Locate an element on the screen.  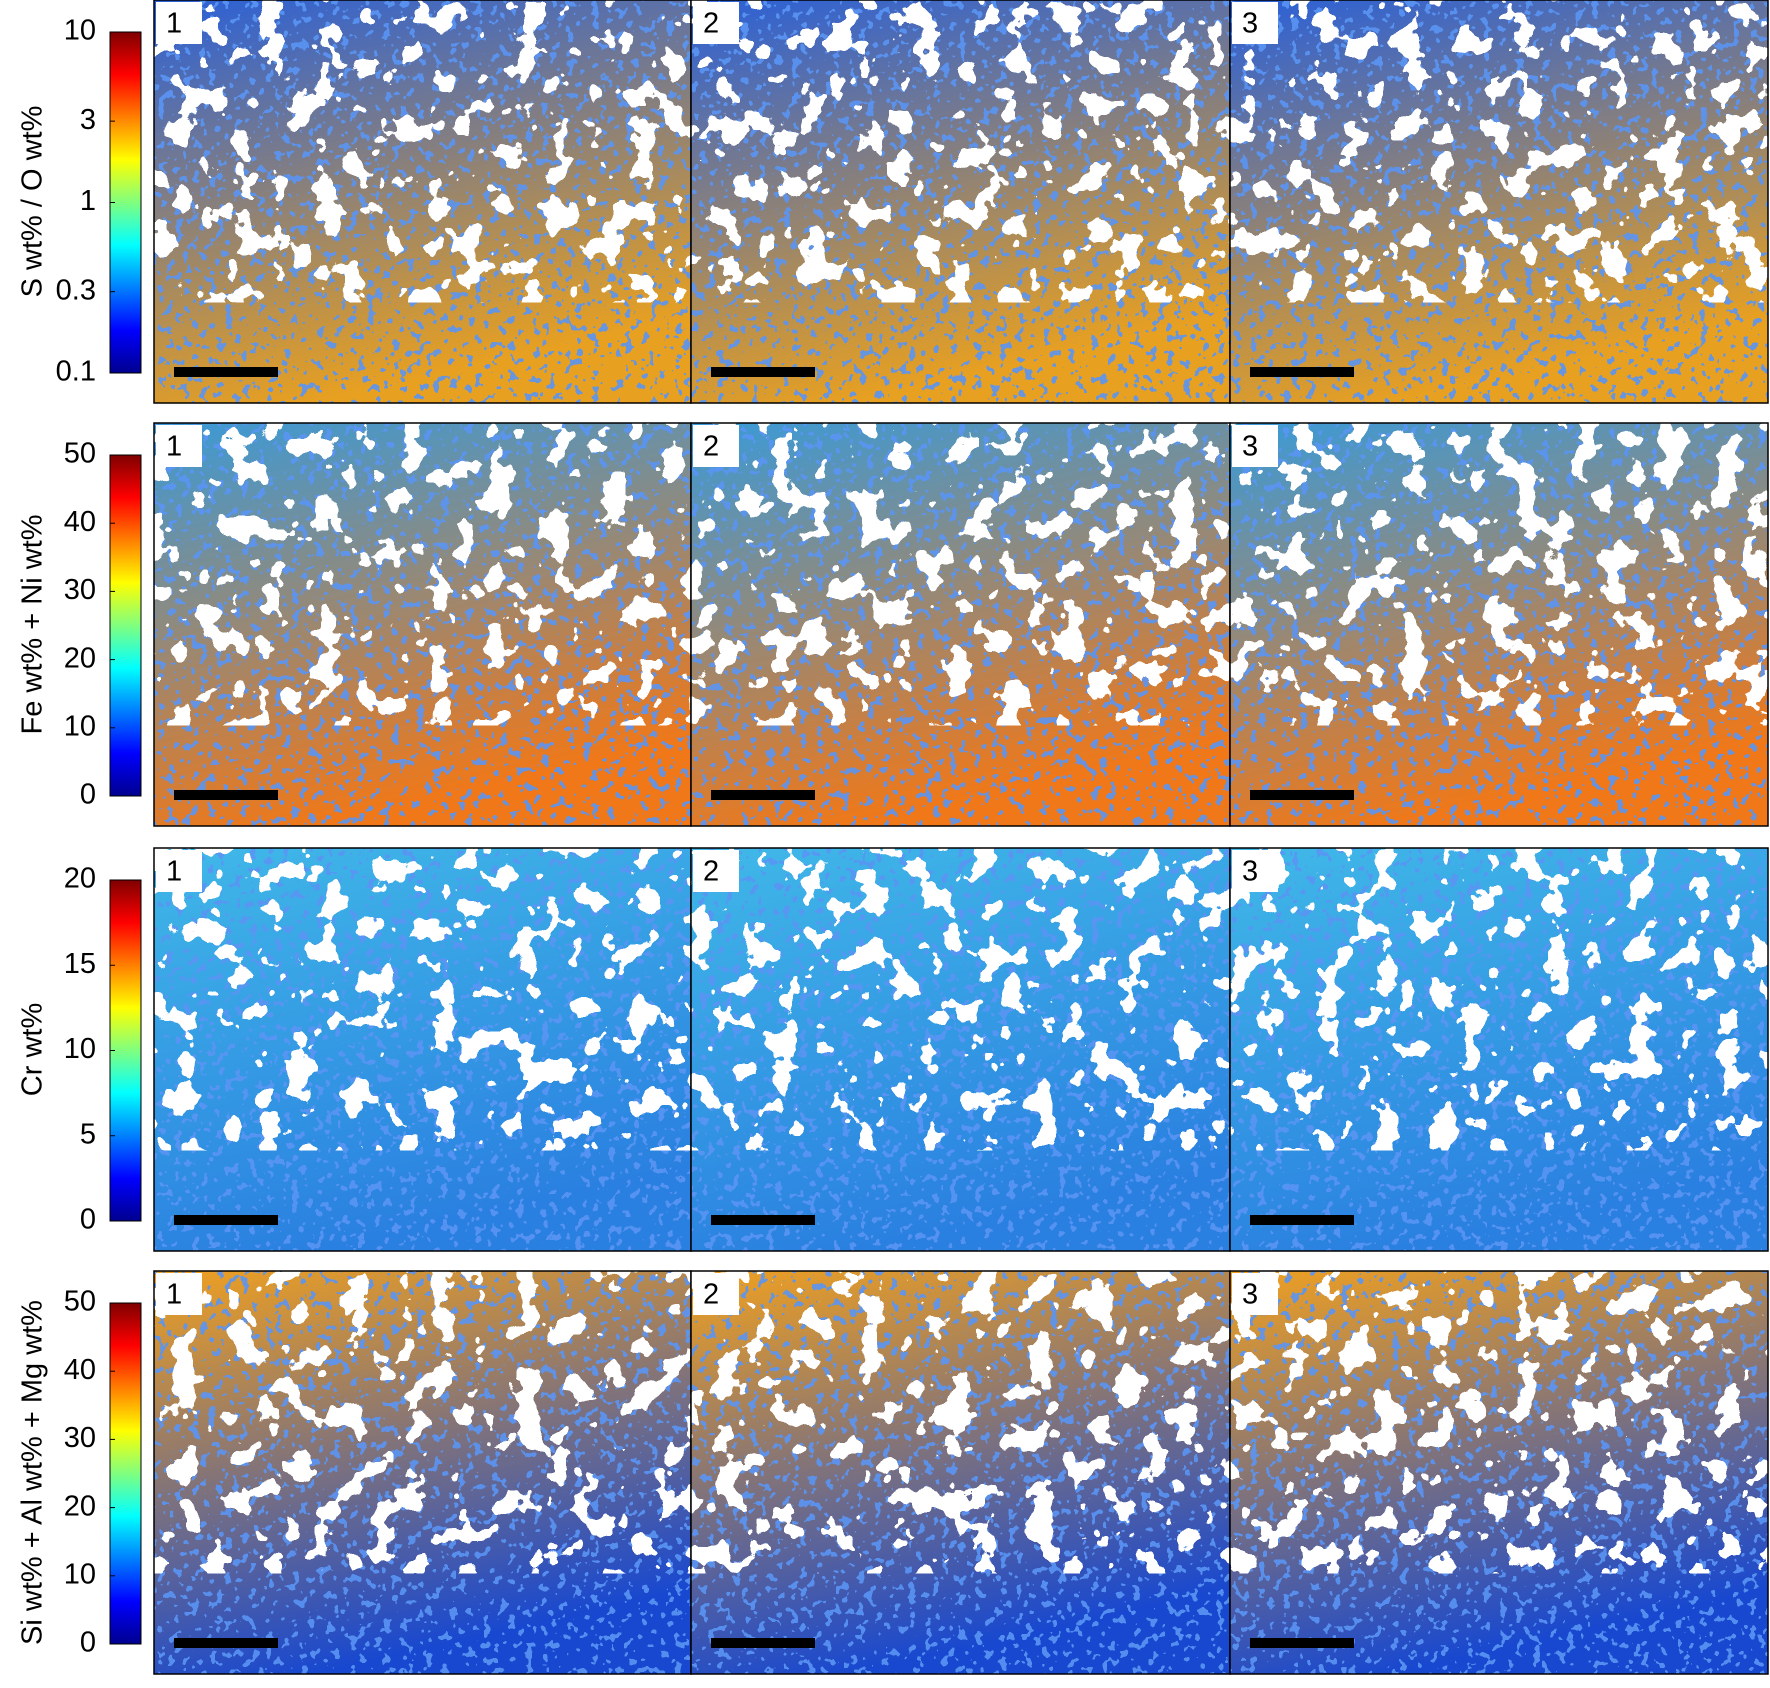
colorbar-label: S wt% / O wt% is located at coordinates (33, 202).